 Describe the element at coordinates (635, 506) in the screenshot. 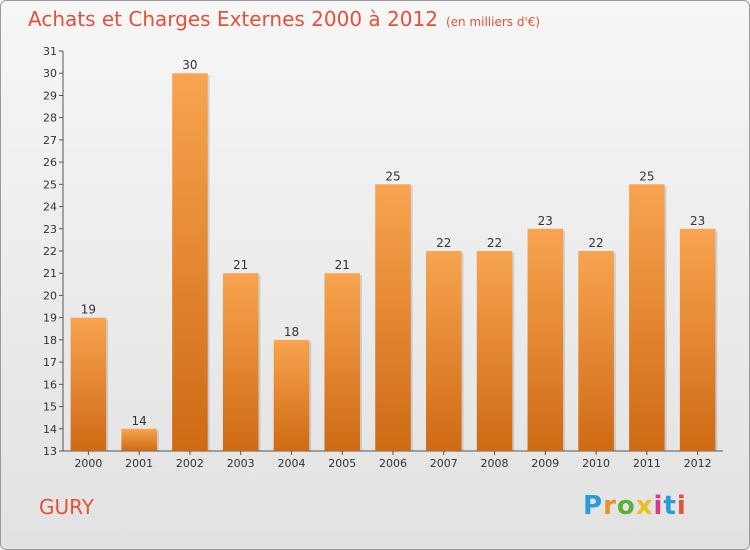

I see `proxiti-logo: Proxiti` at that location.